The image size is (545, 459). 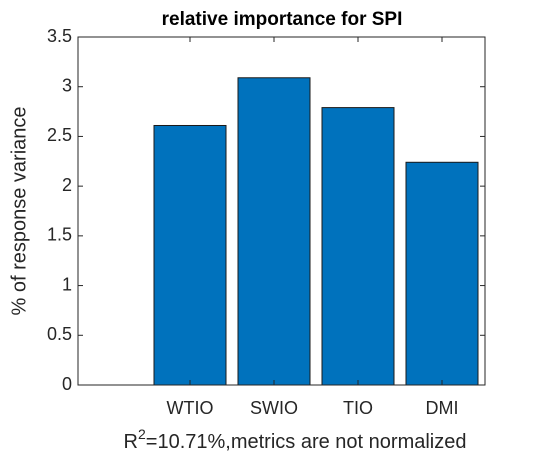 I want to click on y-tick-label: 2.5, so click(x=59, y=135).